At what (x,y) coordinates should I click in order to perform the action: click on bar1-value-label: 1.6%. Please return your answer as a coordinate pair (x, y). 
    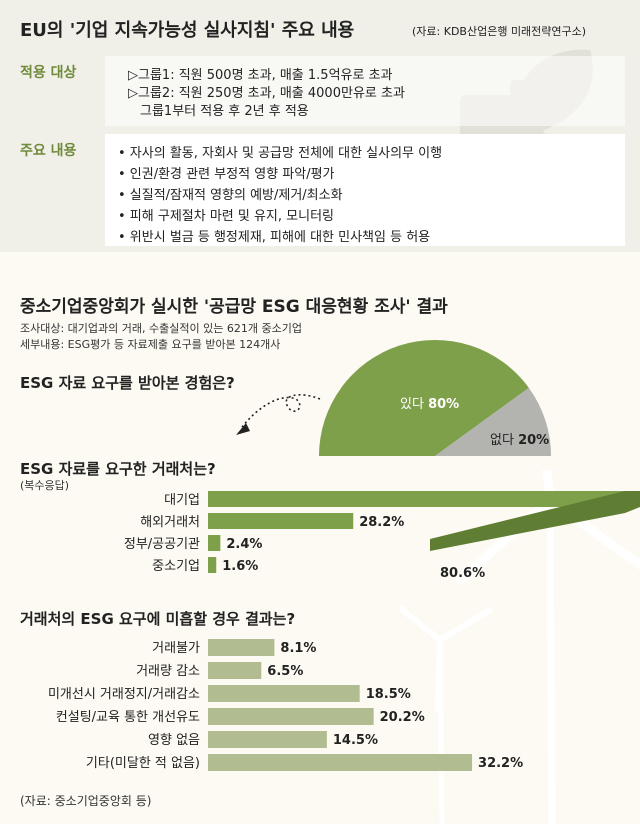
    Looking at the image, I should click on (240, 566).